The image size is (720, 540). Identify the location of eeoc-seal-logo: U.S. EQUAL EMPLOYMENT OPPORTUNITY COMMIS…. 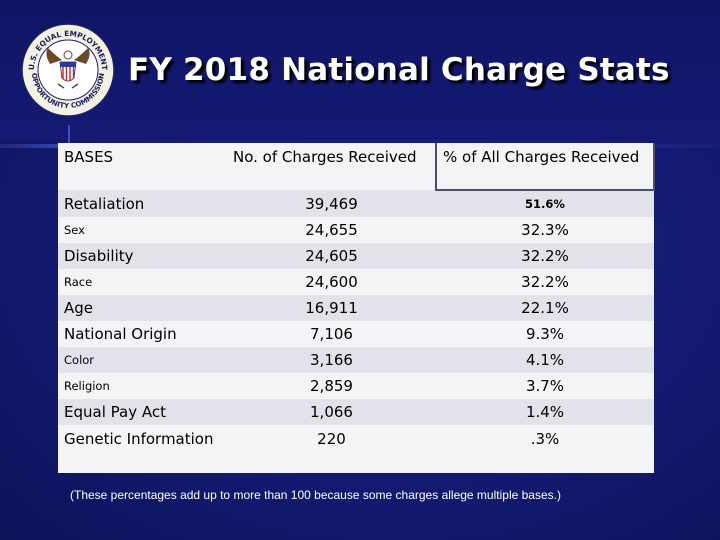
(68, 70).